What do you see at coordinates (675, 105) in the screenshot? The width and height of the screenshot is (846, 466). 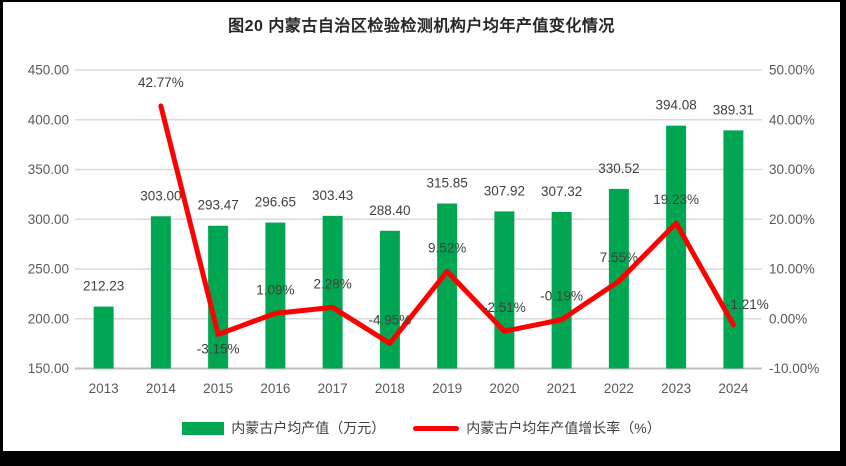 I see `bar-data-label: 394.08` at bounding box center [675, 105].